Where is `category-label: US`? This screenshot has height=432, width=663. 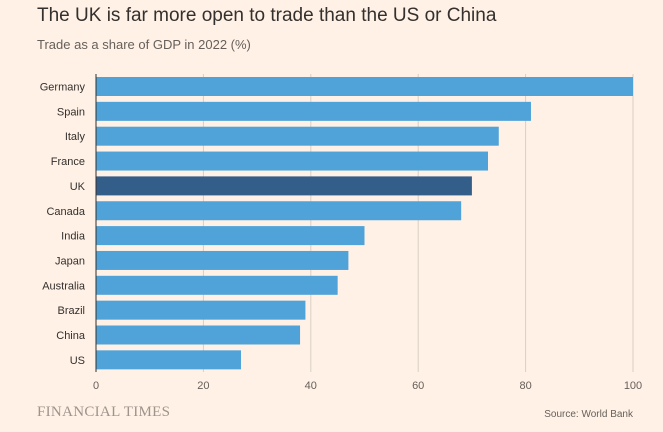 category-label: US is located at coordinates (77, 361).